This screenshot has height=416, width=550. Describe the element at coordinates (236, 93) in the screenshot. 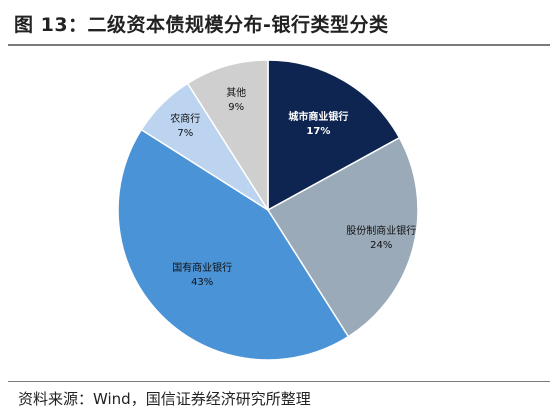

I see `slice-category-label: 其他` at that location.